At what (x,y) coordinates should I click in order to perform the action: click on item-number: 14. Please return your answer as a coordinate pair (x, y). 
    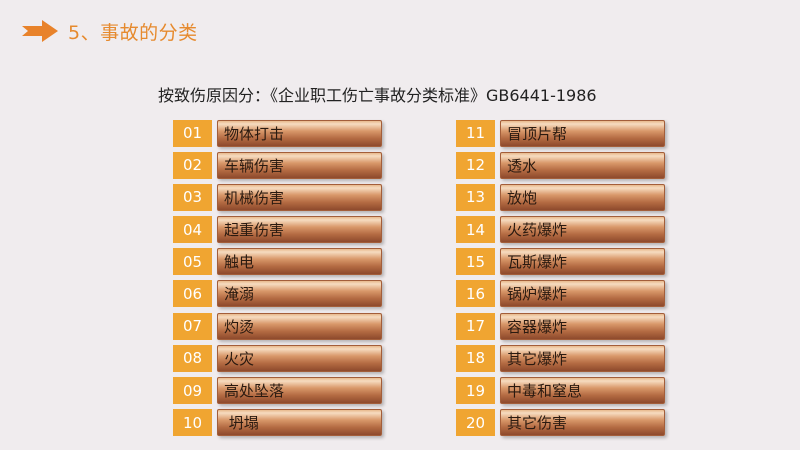
    Looking at the image, I should click on (475, 230).